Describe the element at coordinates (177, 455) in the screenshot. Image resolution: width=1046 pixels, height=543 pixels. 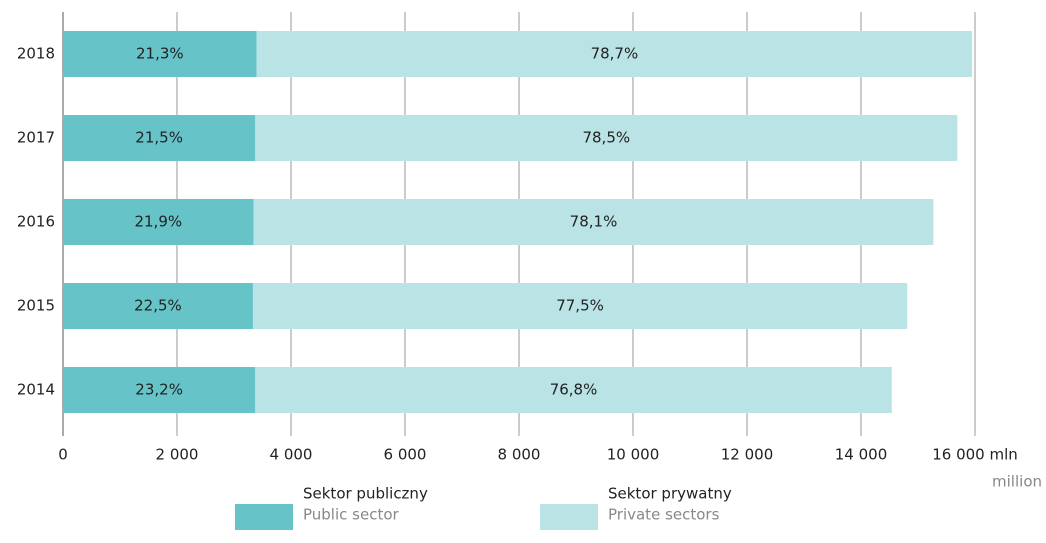
I see `x-tick-label: 2 000` at that location.